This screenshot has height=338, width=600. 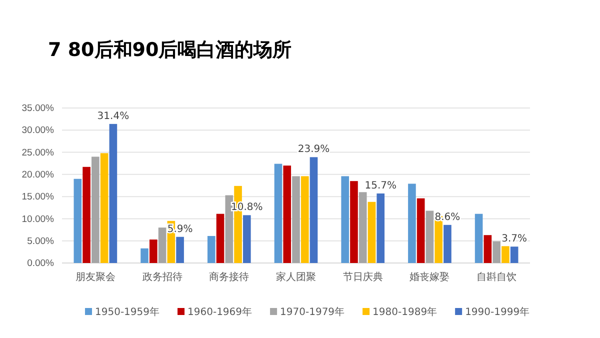 I want to click on y-tick-label: 10.00%, so click(x=38, y=219).